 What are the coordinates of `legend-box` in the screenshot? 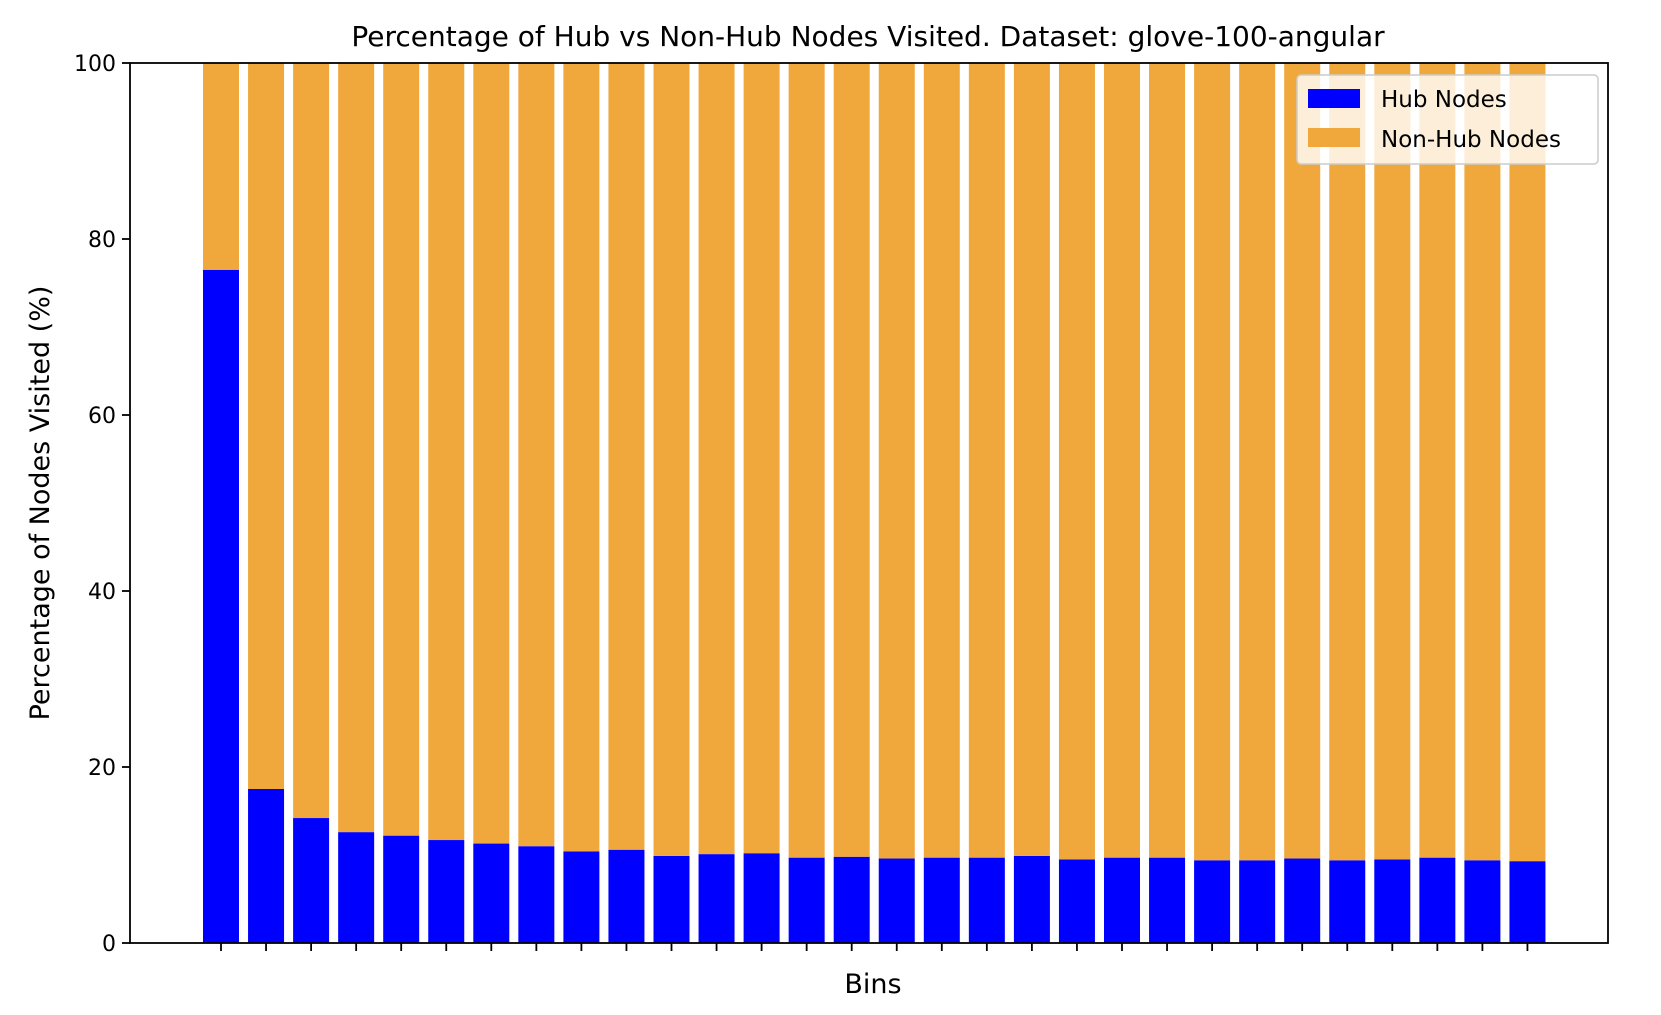 It's located at (1447, 119).